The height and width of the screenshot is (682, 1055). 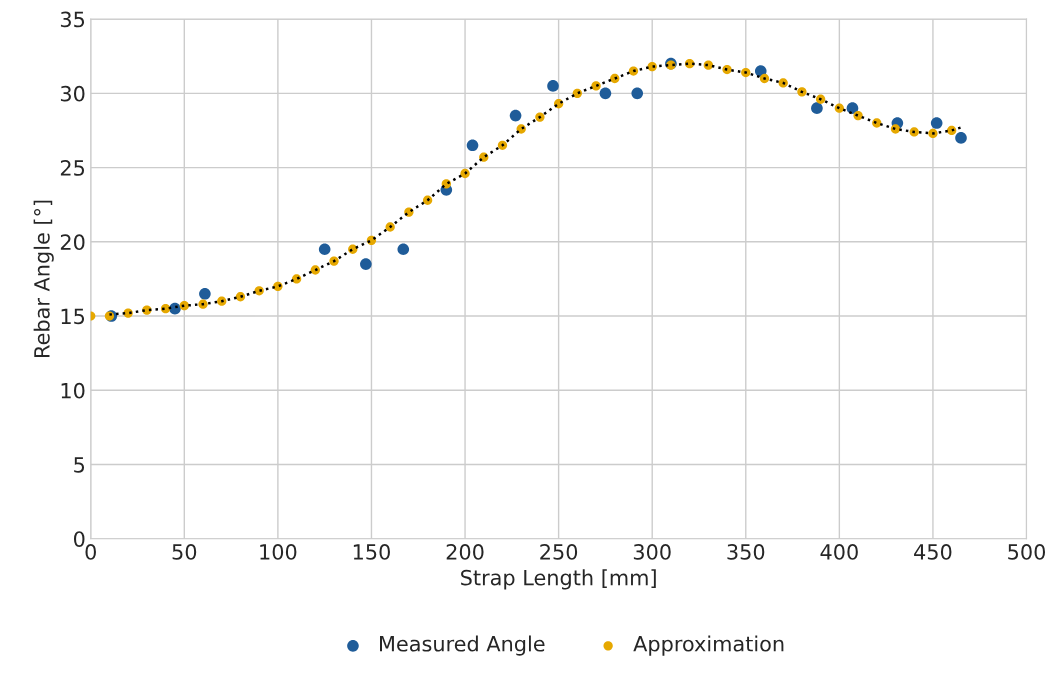 What do you see at coordinates (79, 539) in the screenshot?
I see `y-tick-label: 0` at bounding box center [79, 539].